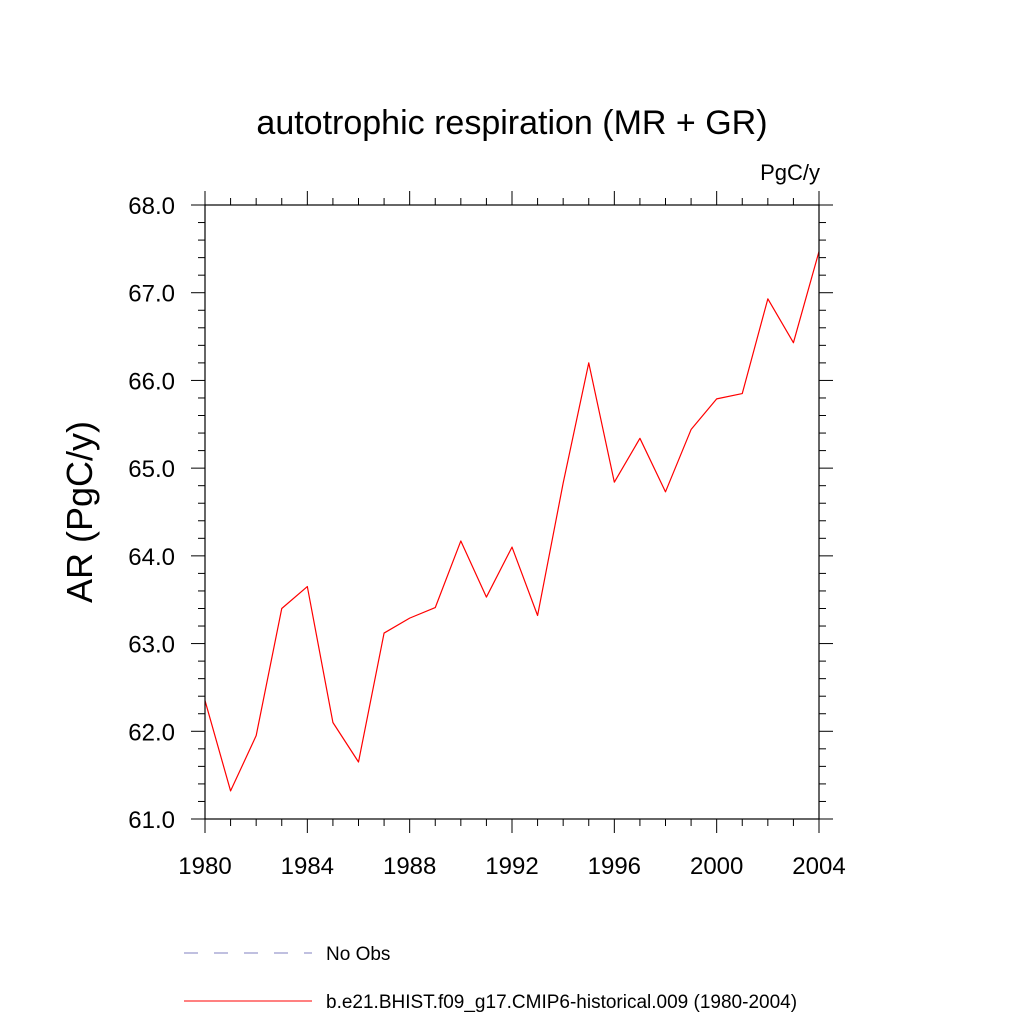  Describe the element at coordinates (511, 866) in the screenshot. I see `x-tick-label: 1992` at that location.